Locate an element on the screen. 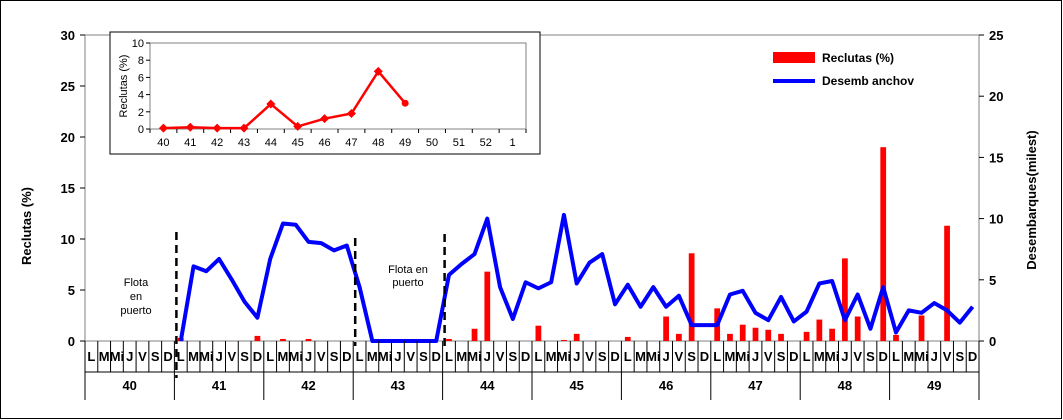 This screenshot has width=1063, height=420. inset-x-tick-label: 52 is located at coordinates (486, 143).